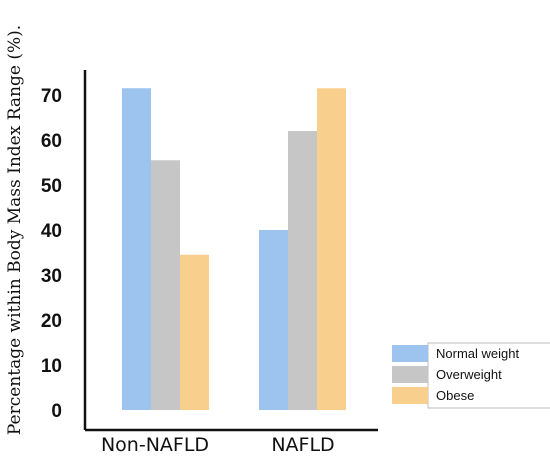  What do you see at coordinates (273, 320) in the screenshot?
I see `bar-normal-weight-nafld` at bounding box center [273, 320].